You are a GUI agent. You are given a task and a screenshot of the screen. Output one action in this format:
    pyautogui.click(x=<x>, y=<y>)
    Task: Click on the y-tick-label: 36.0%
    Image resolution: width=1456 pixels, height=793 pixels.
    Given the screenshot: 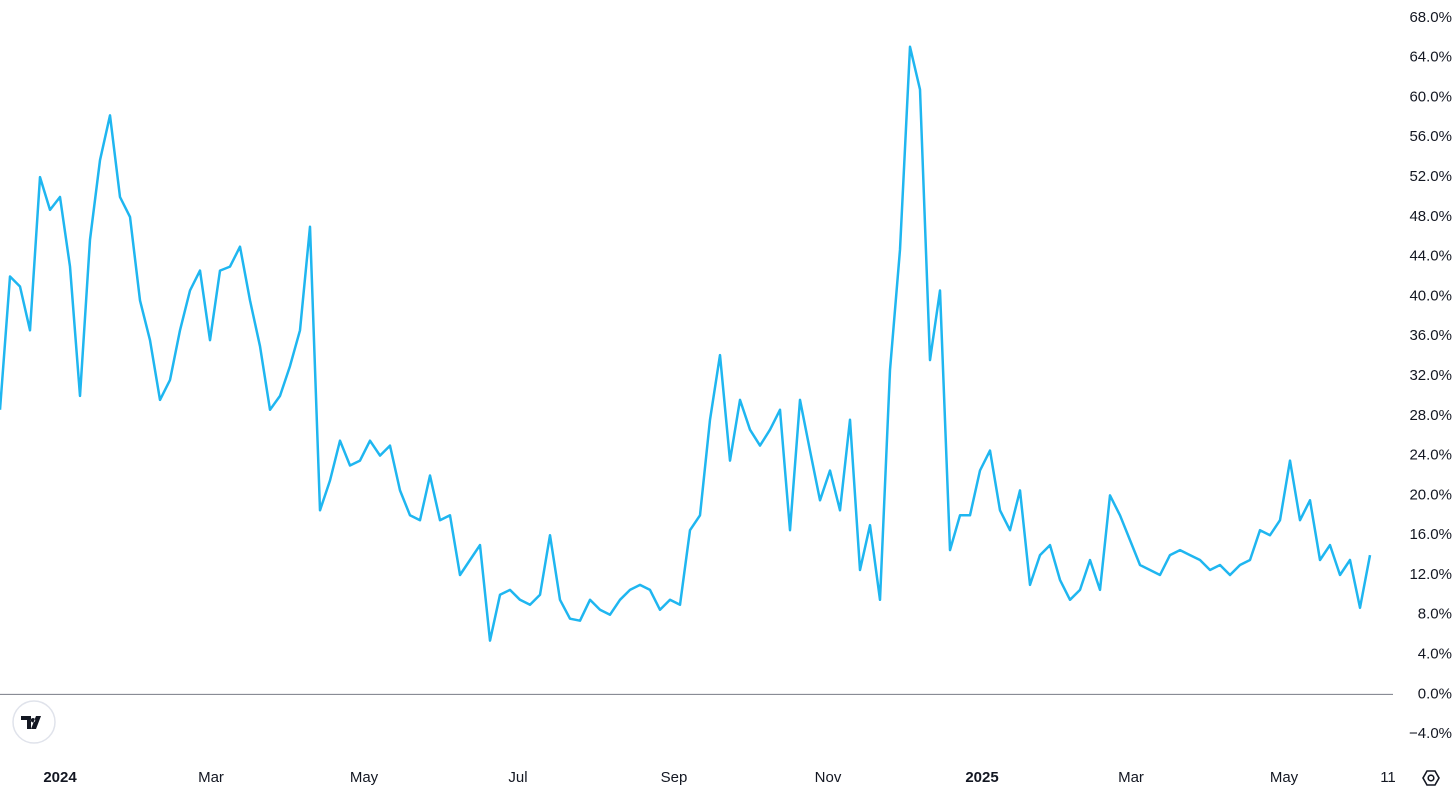 What is the action you would take?
    pyautogui.click(x=1430, y=335)
    